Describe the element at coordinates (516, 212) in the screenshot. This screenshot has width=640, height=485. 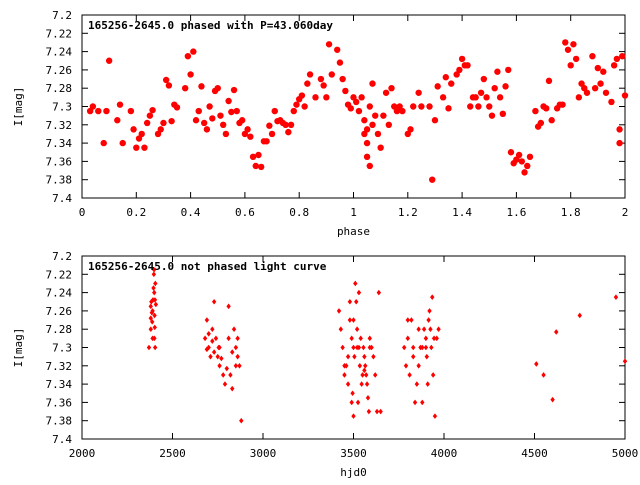
I see `x-tick-label: 1.6` at that location.